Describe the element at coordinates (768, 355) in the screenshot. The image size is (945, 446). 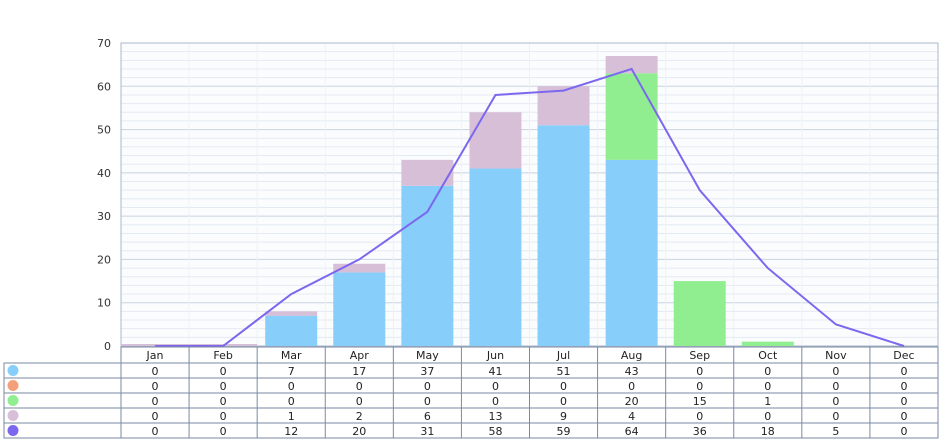
I see `x-tick-label: Oct` at that location.